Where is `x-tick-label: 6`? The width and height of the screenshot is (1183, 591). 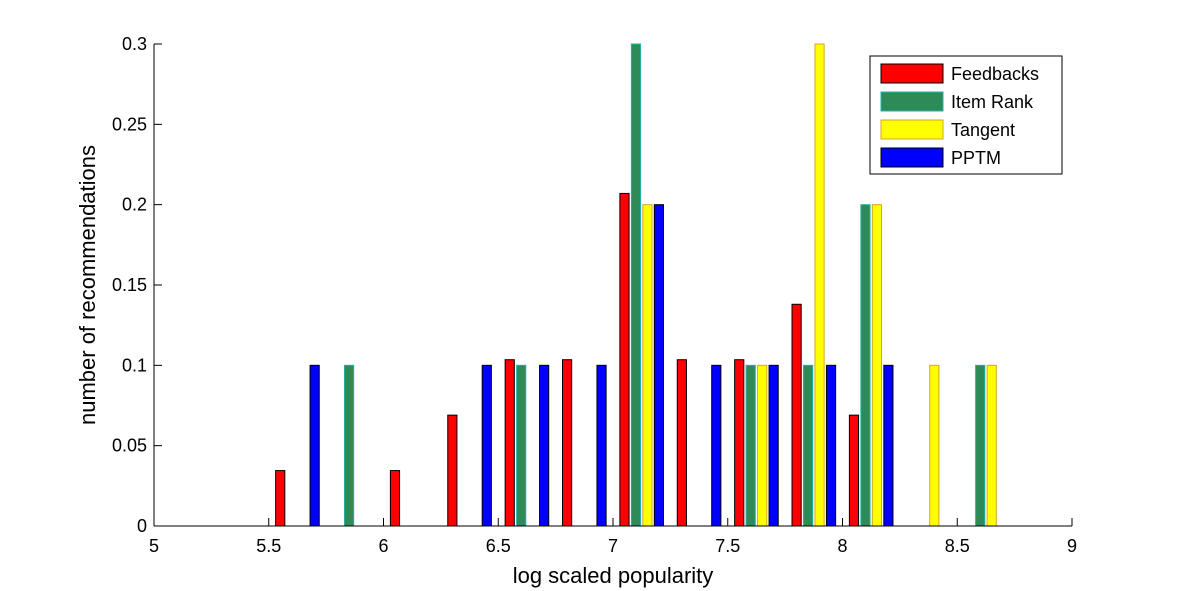
x-tick-label: 6 is located at coordinates (383, 546).